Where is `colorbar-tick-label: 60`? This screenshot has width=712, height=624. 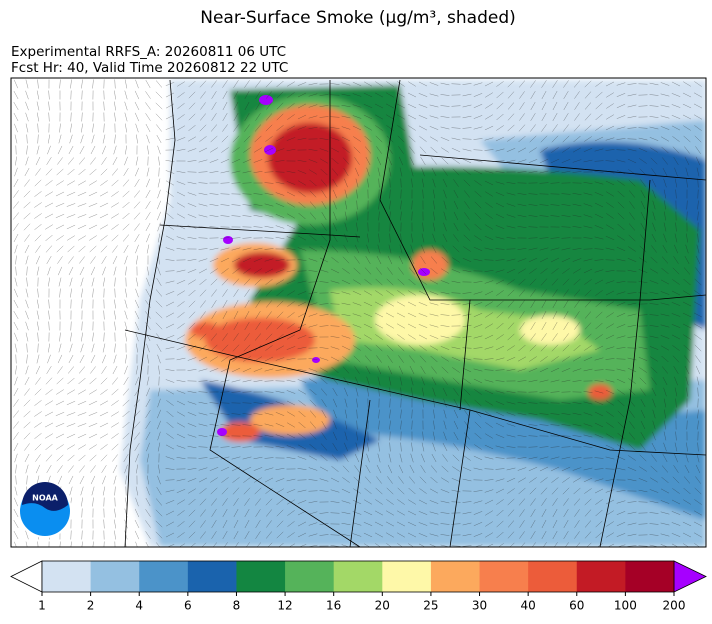
colorbar-tick-label: 60 is located at coordinates (576, 606).